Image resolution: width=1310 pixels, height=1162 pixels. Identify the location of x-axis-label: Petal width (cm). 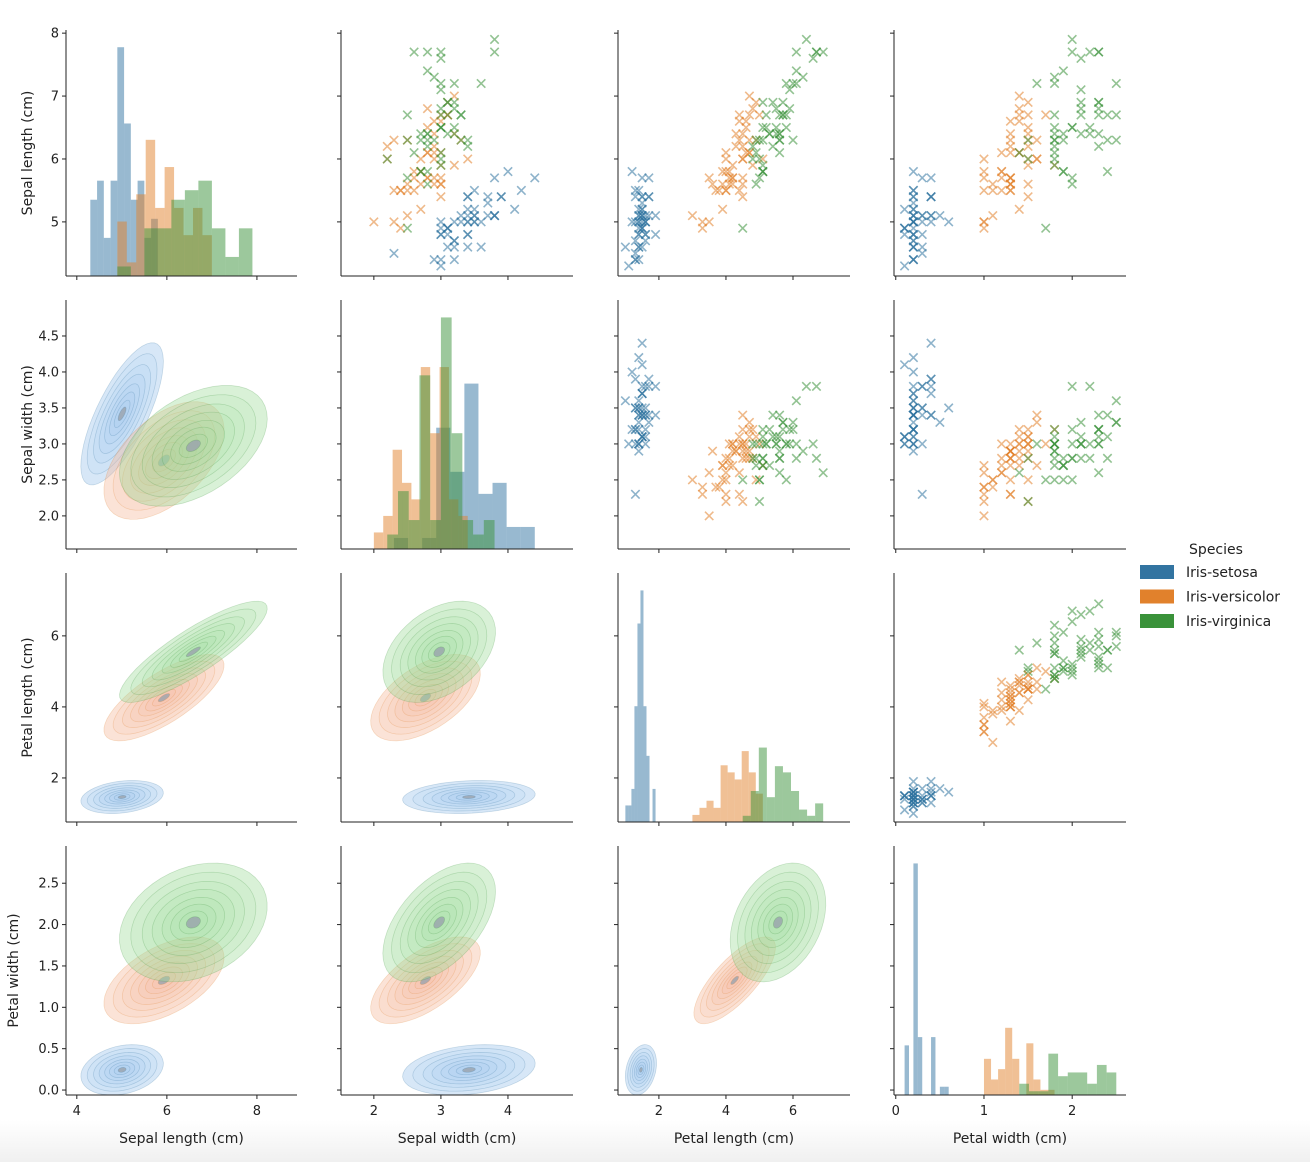
(1010, 1139).